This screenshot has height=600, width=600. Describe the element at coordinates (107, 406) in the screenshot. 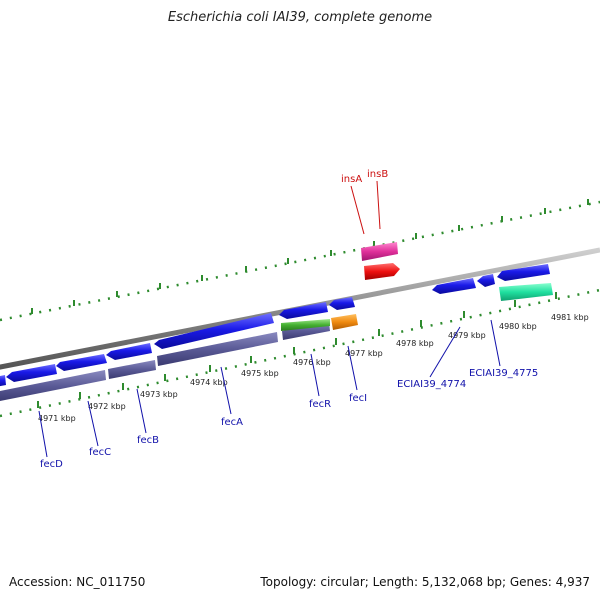

I see `kbp-label: 4972 kbp` at that location.